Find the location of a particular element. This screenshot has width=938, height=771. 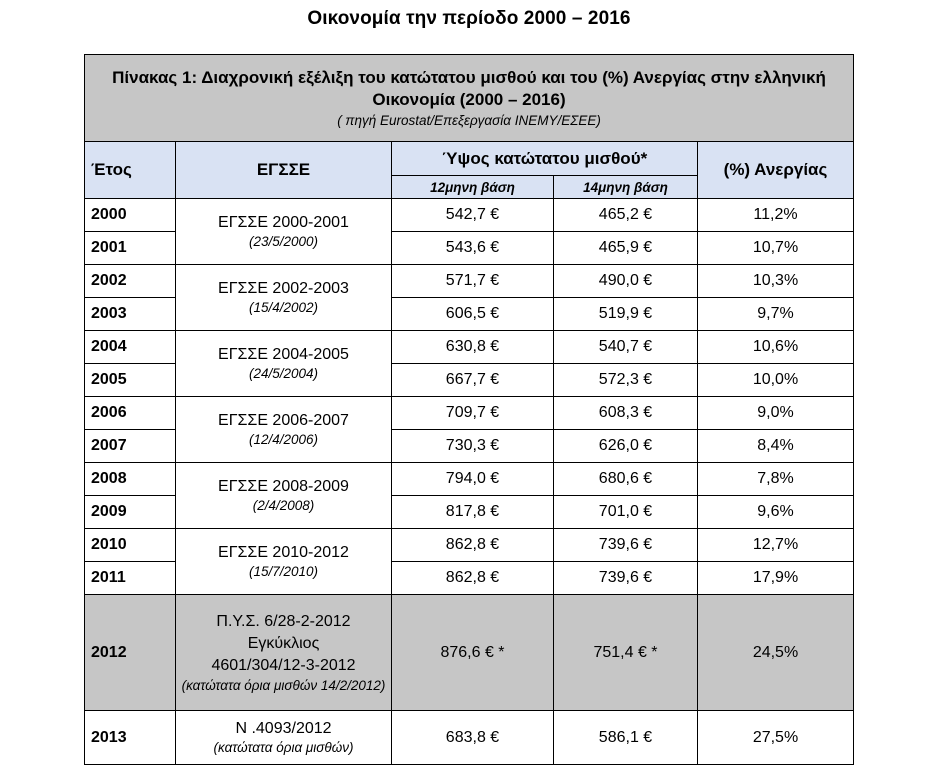

year-cell: 2002 is located at coordinates (130, 281).